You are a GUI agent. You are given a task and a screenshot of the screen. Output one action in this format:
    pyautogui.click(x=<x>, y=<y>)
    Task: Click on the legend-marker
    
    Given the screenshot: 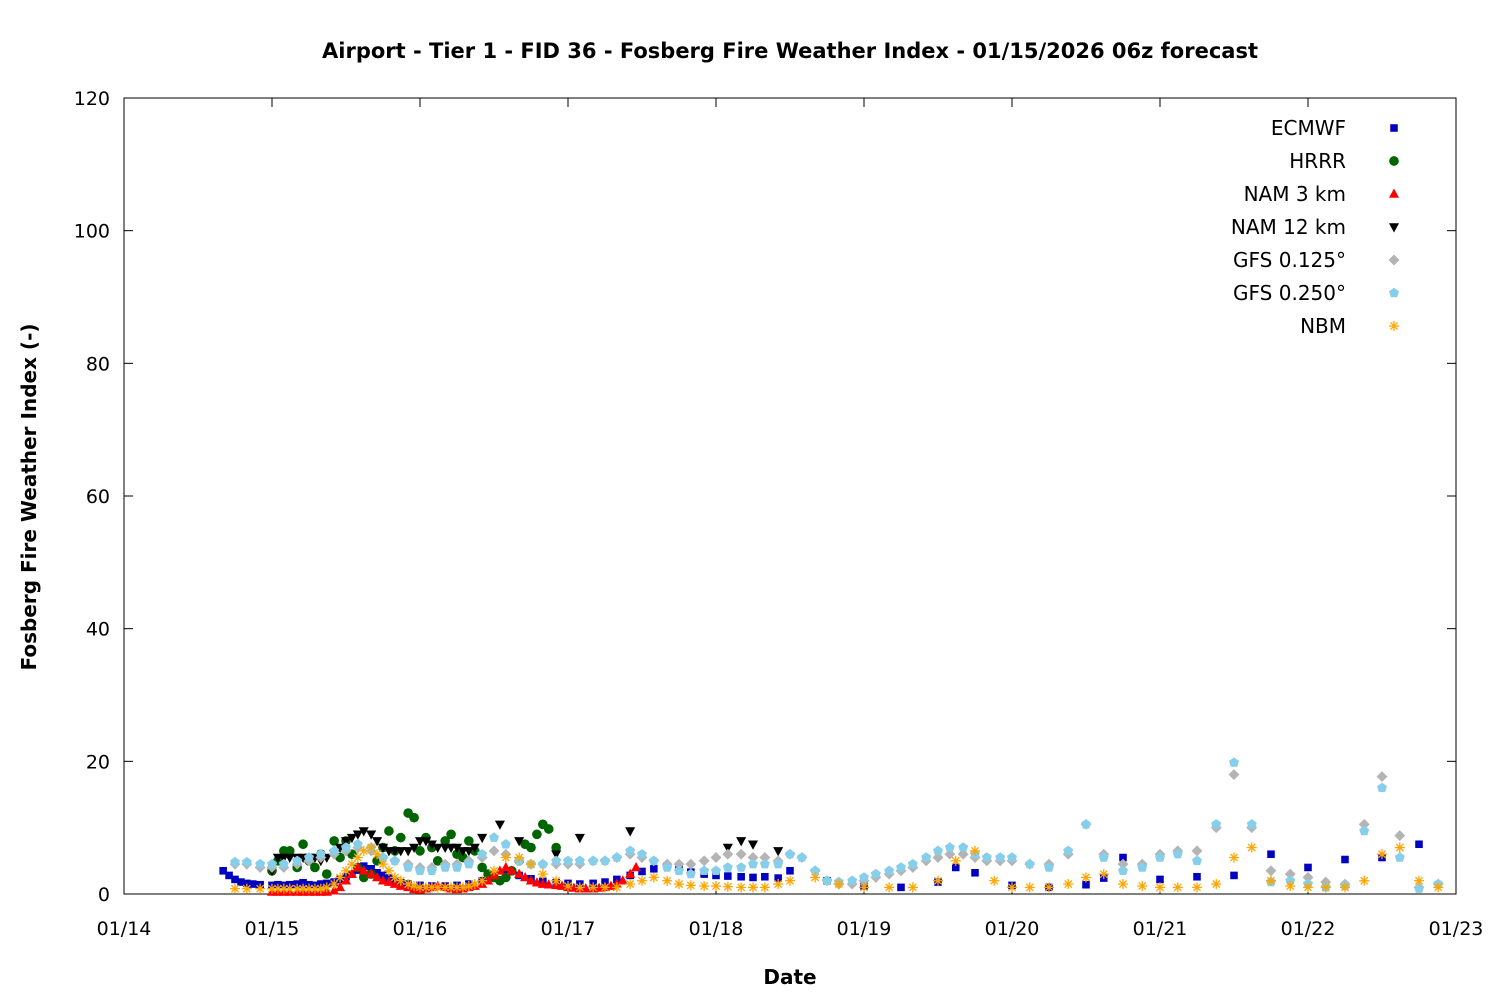 What is the action you would take?
    pyautogui.click(x=1394, y=128)
    